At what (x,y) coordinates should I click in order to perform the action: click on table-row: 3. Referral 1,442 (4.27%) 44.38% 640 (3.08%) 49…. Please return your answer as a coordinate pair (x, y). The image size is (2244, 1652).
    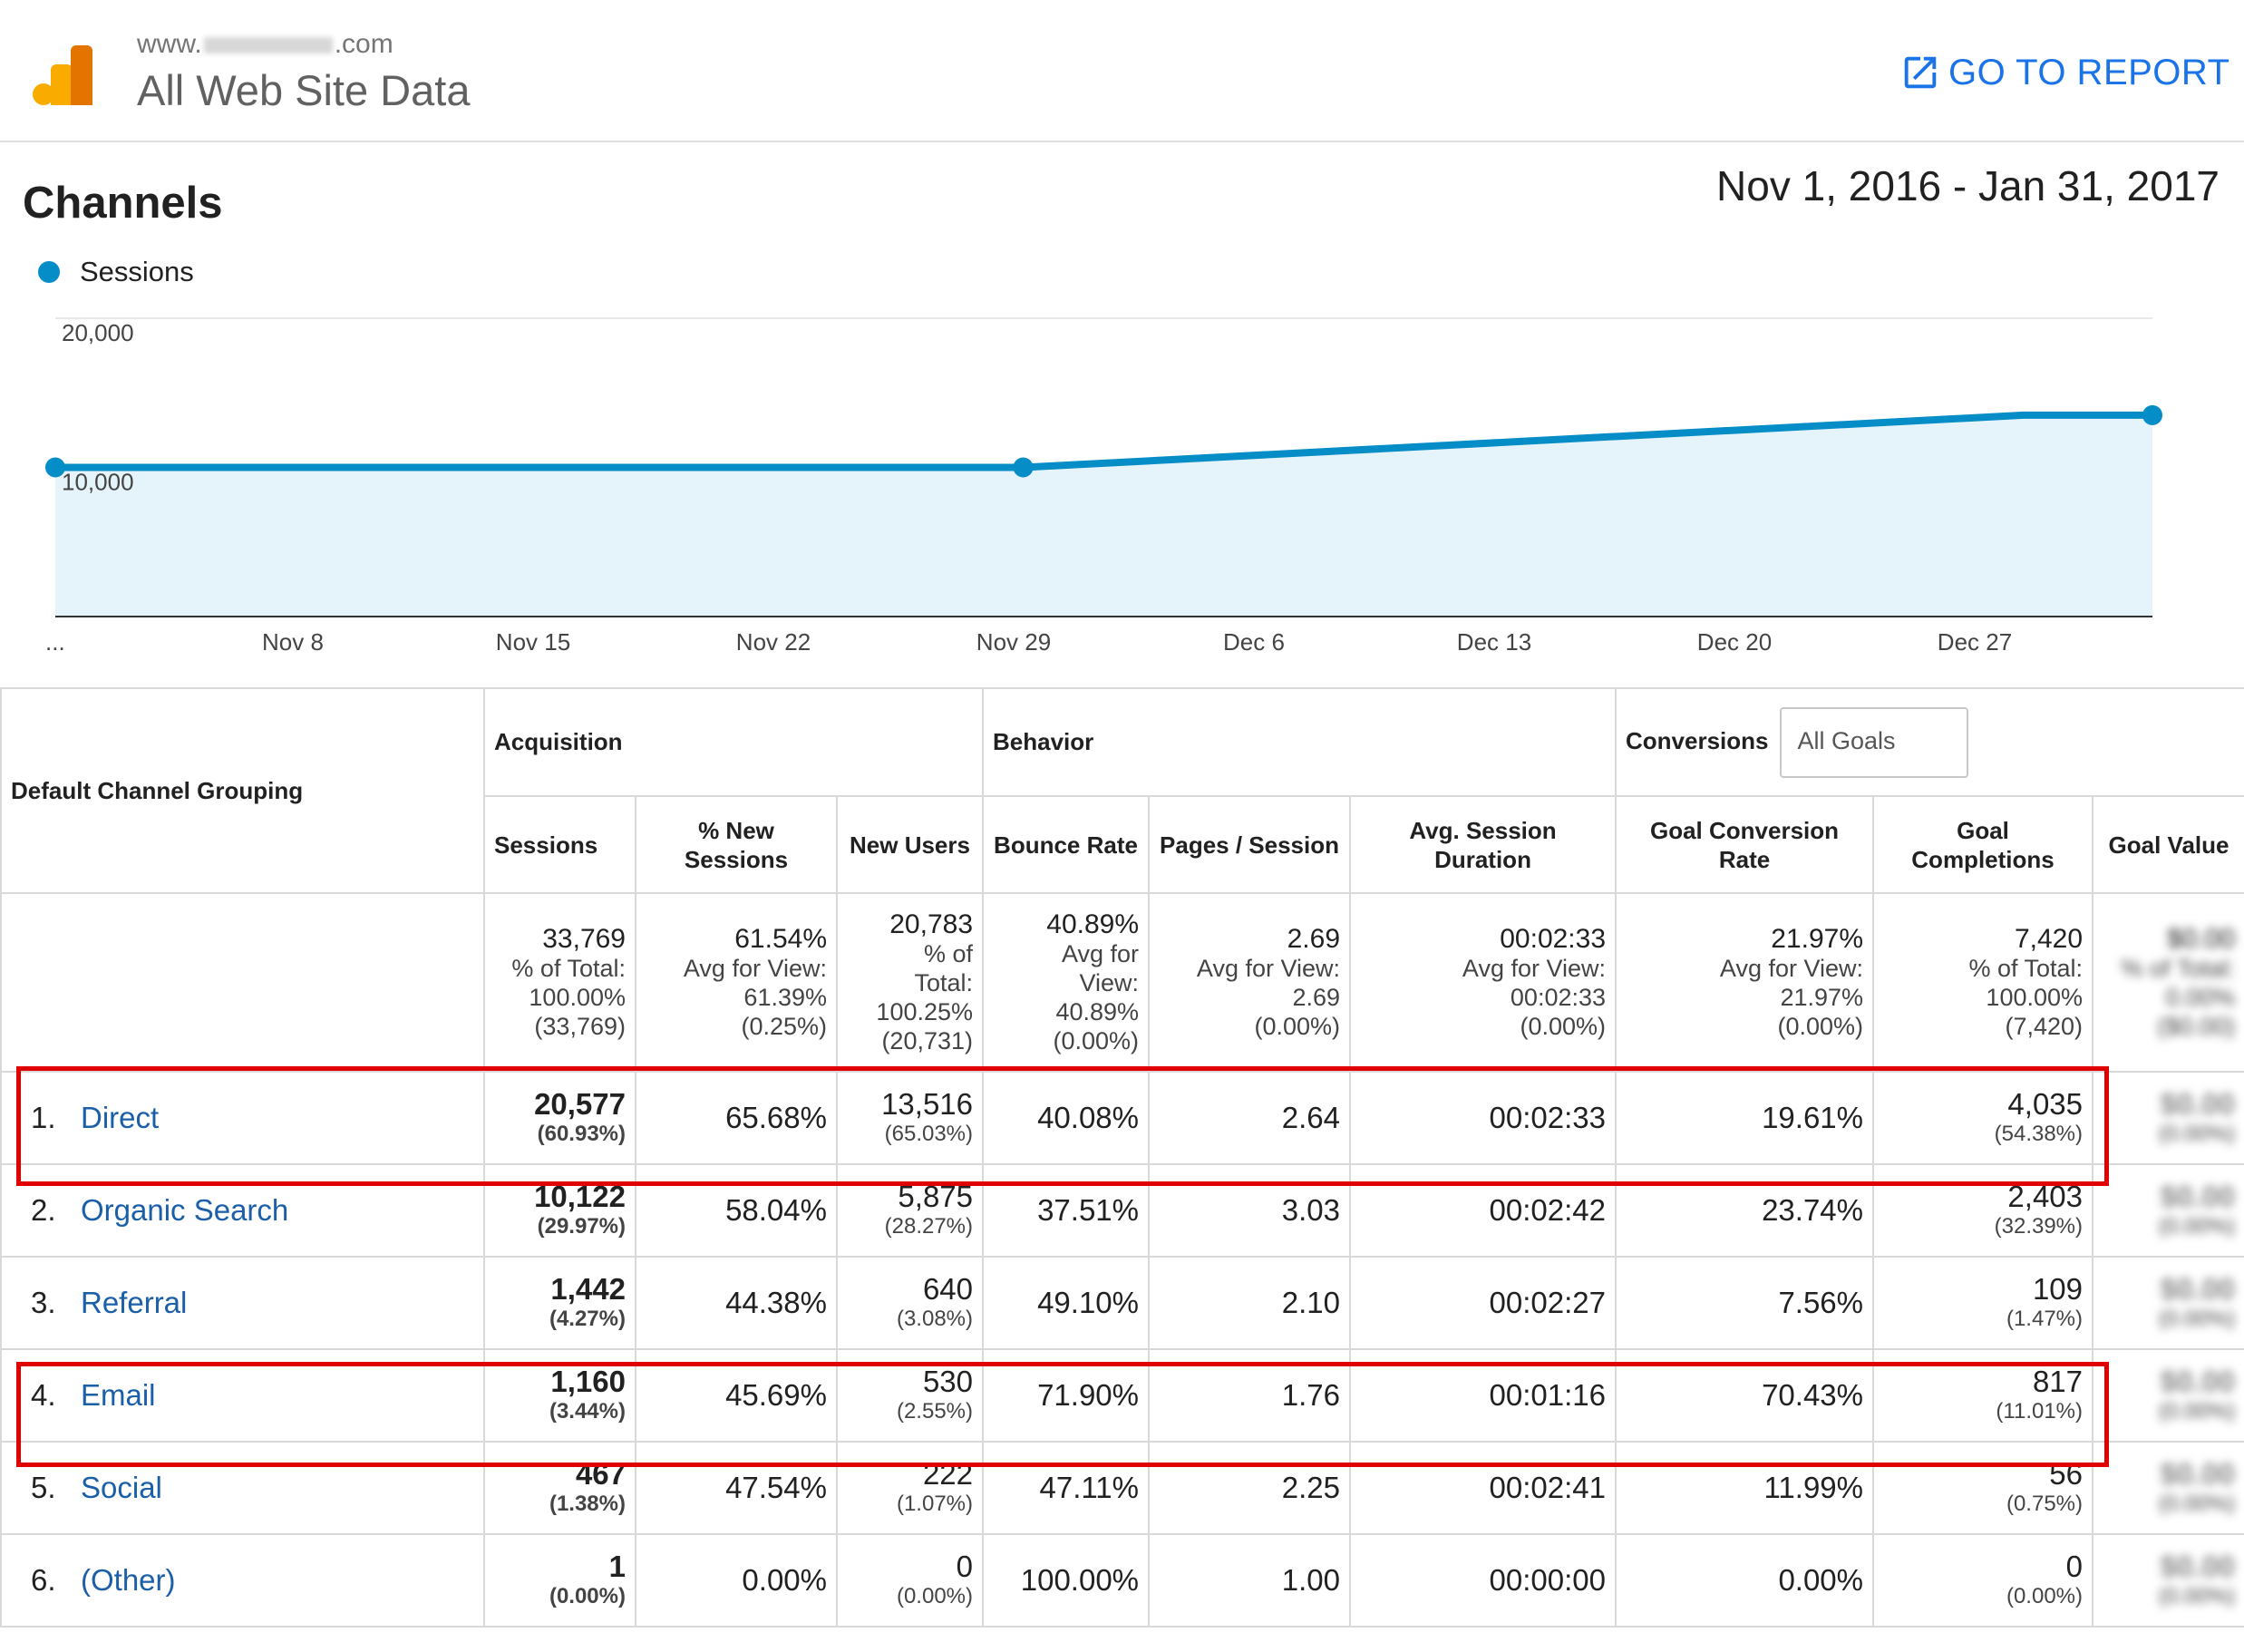
    Looking at the image, I should click on (1122, 1303).